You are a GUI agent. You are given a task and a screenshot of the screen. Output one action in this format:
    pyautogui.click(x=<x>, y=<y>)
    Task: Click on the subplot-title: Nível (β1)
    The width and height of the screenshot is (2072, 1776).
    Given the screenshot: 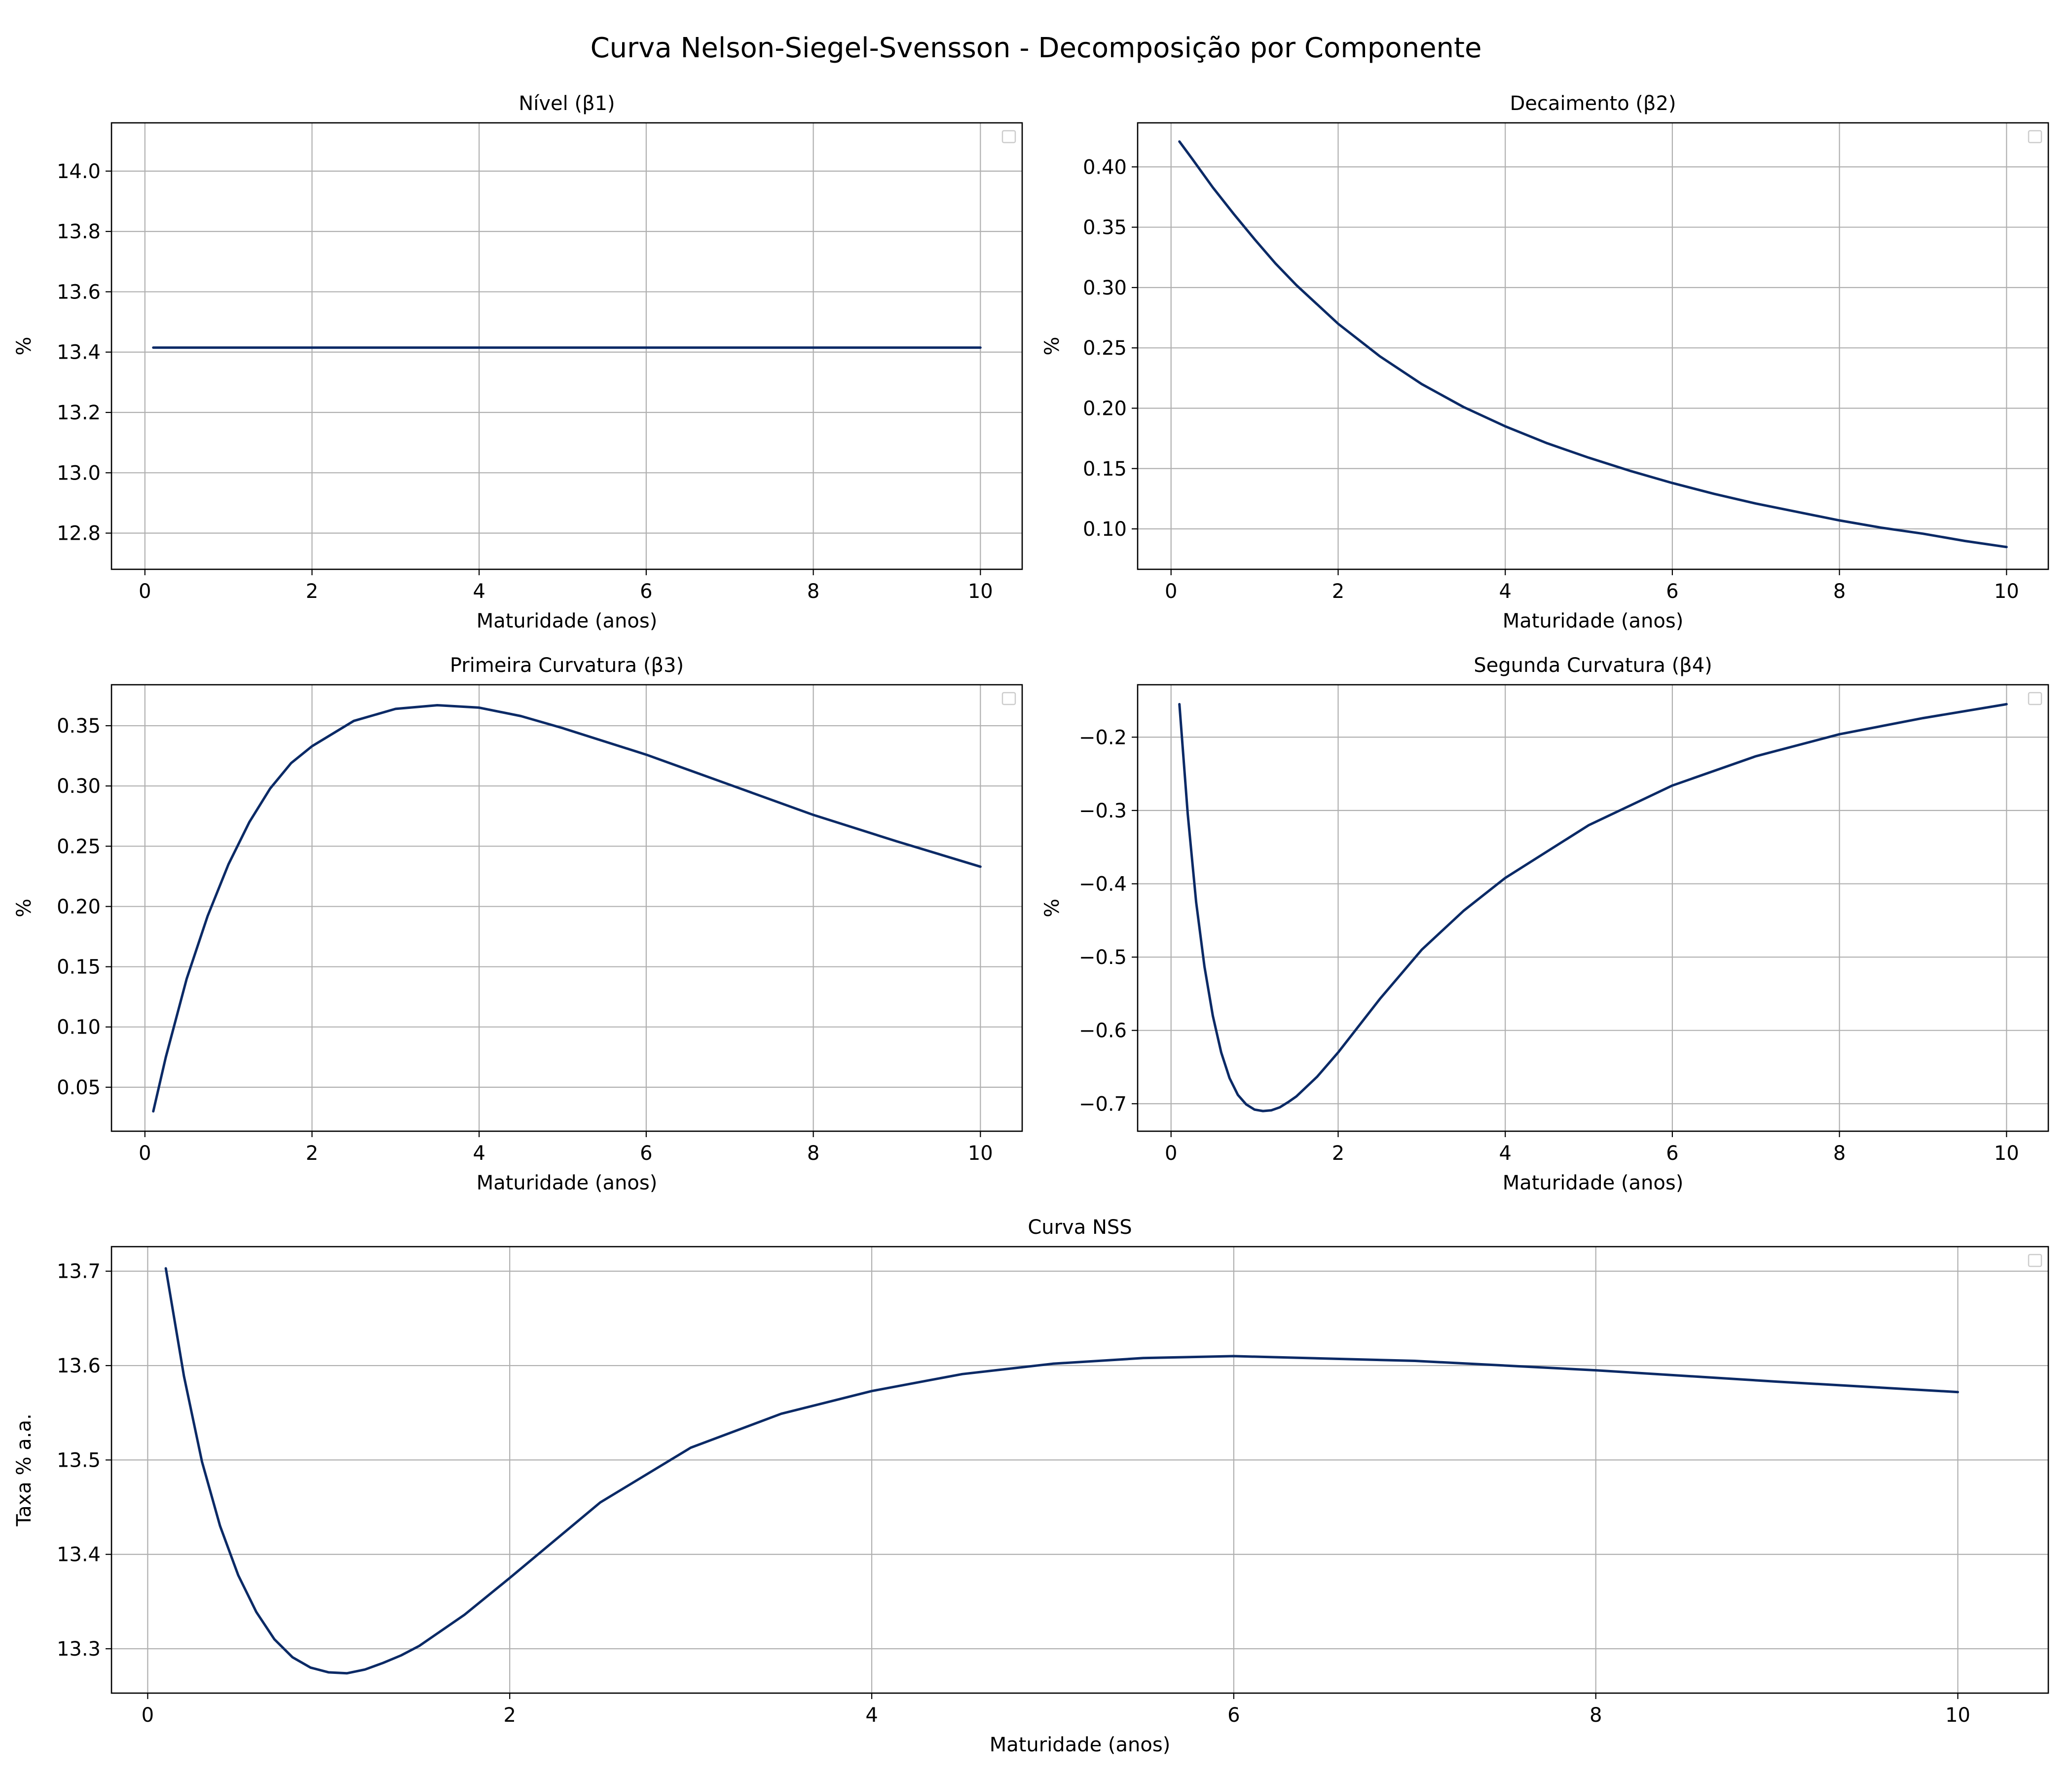 What is the action you would take?
    pyautogui.click(x=566, y=104)
    